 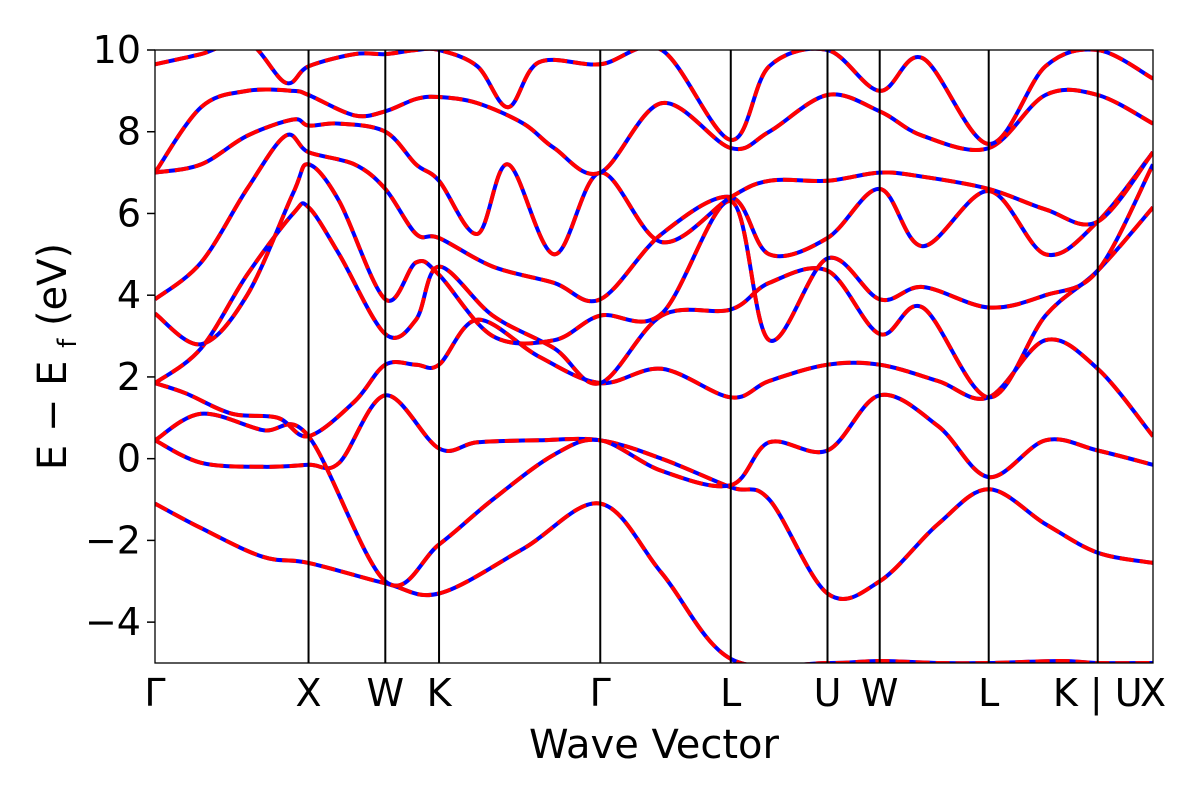 What do you see at coordinates (53, 284) in the screenshot?
I see `y-axis-label-unit: (eV)` at bounding box center [53, 284].